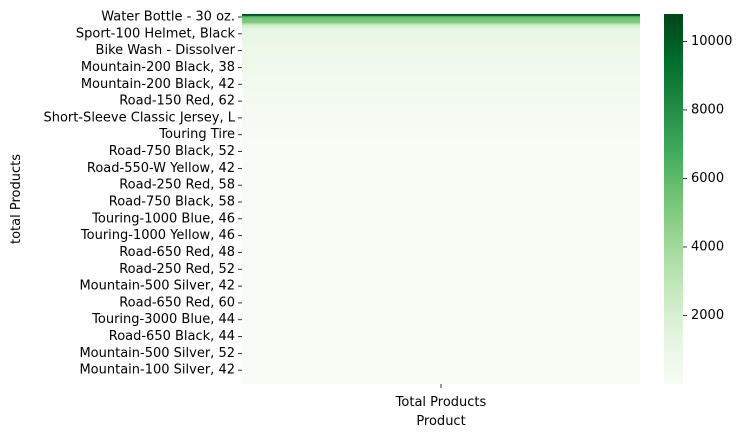 The width and height of the screenshot is (746, 438). Describe the element at coordinates (440, 421) in the screenshot. I see `x-axis-label: Product` at that location.